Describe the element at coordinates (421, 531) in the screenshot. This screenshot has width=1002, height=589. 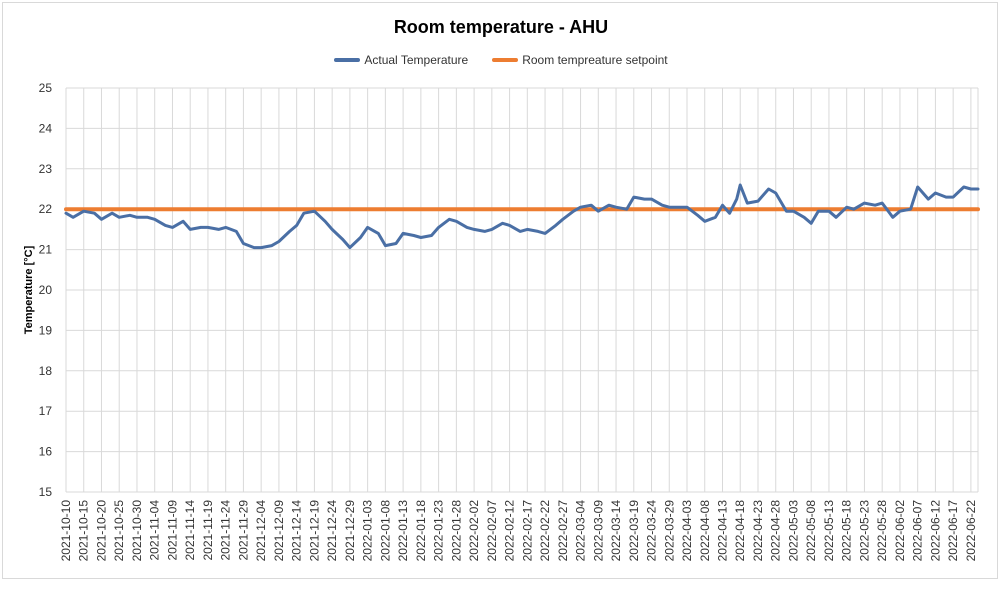
I see `x-tick-label: 2022-01-18` at that location.